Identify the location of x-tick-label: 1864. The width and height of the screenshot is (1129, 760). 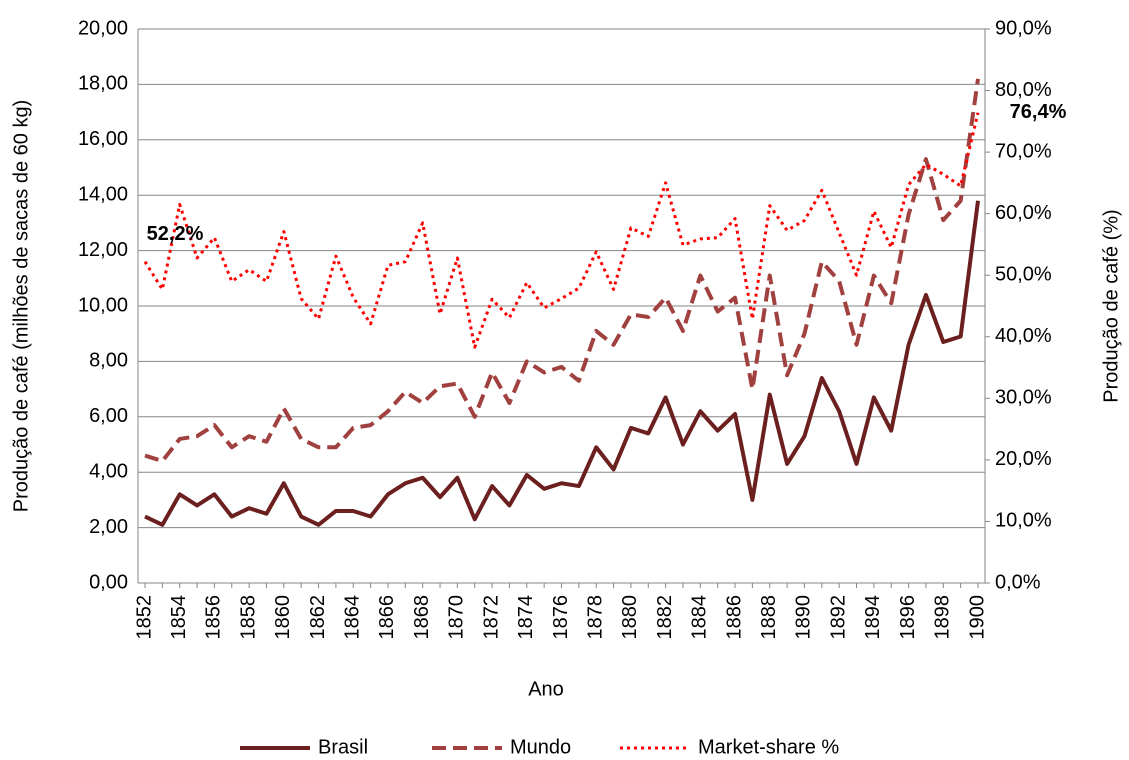
(353, 617).